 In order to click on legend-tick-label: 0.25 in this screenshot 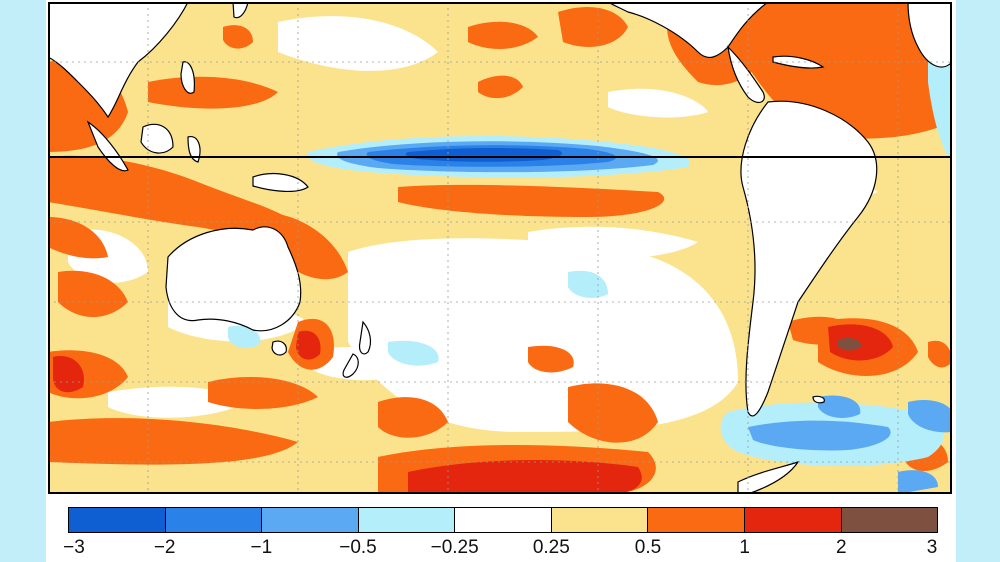, I will do `click(551, 547)`.